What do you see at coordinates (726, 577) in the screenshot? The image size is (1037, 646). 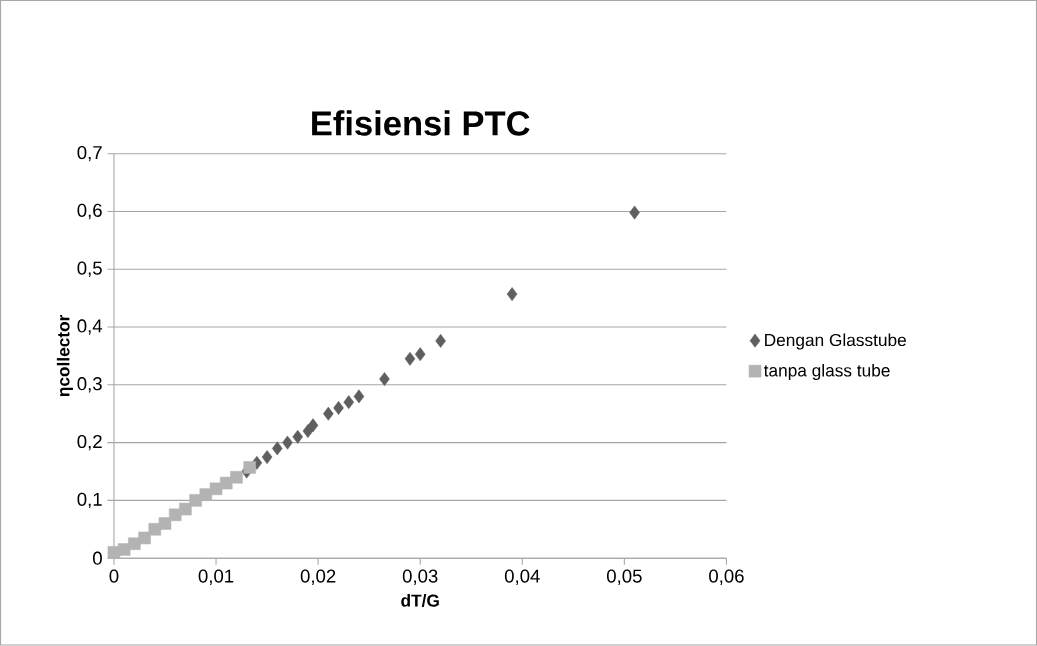 I see `x-tick-label: 0,06` at bounding box center [726, 577].